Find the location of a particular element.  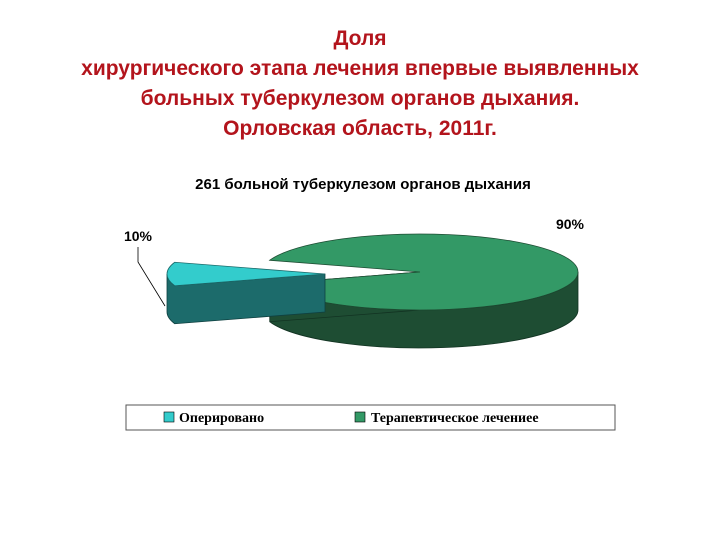

data-label-therapeutic: 90% is located at coordinates (570, 224).